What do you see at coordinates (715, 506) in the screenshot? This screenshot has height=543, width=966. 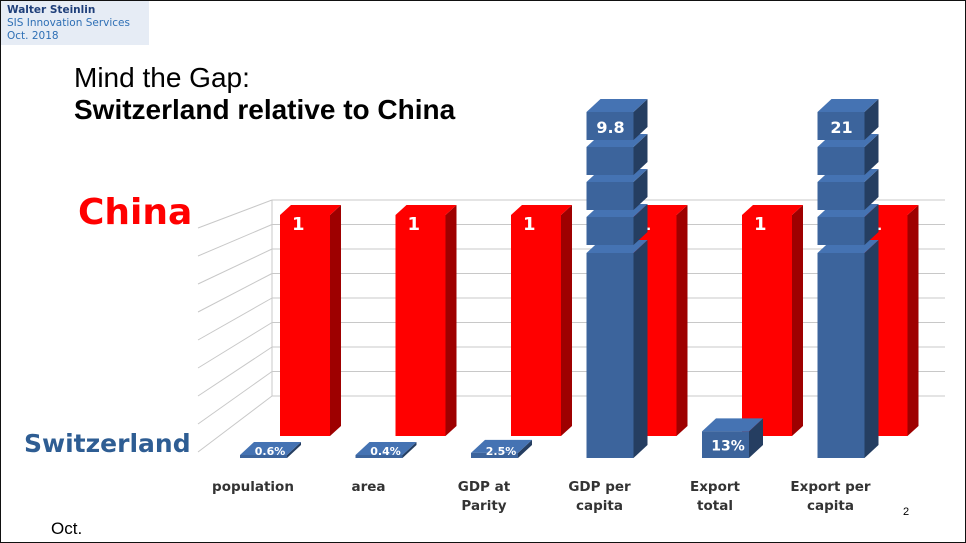 I see `category-label-4: total` at bounding box center [715, 506].